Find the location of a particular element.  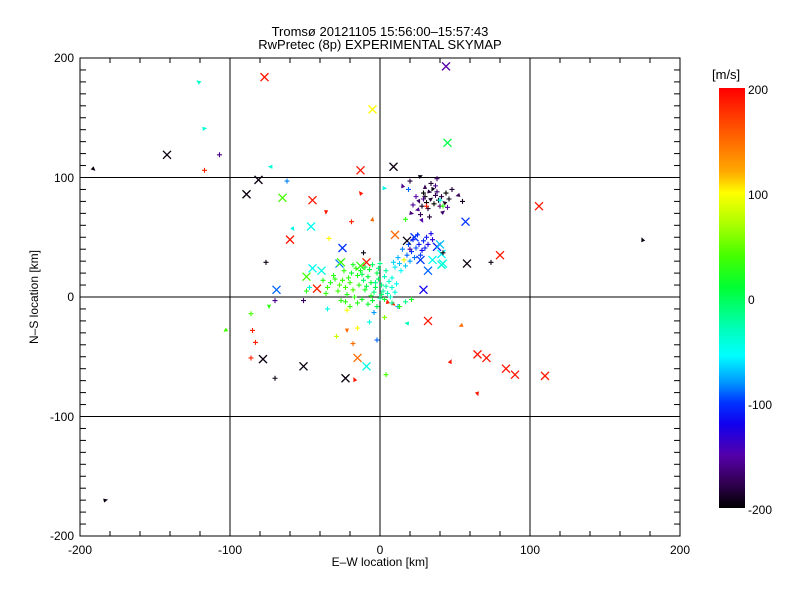

colorbar-tick-label: 200 is located at coordinates (758, 90).